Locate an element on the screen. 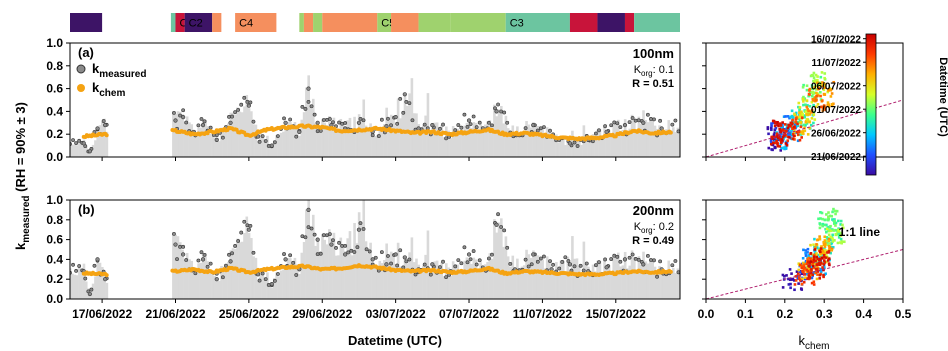 Image resolution: width=948 pixels, height=351 pixels. chem-series is located at coordinates (377, 132).